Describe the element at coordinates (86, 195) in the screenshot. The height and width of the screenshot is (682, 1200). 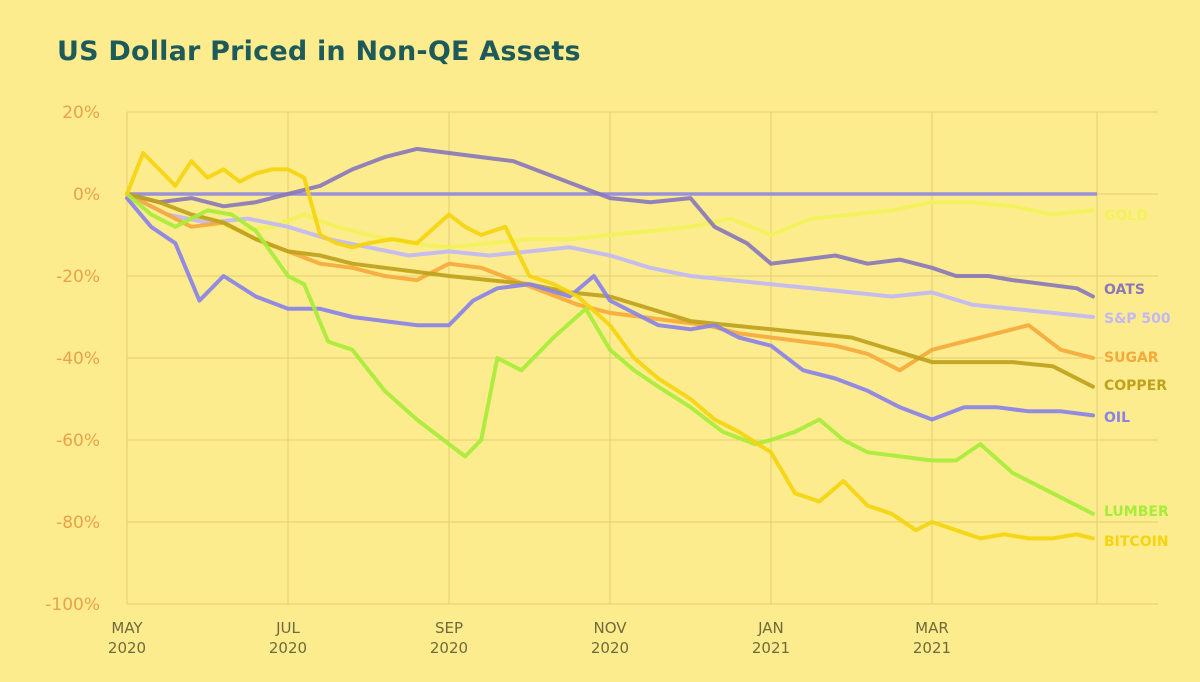
I see `y-tick-label: 0%` at that location.